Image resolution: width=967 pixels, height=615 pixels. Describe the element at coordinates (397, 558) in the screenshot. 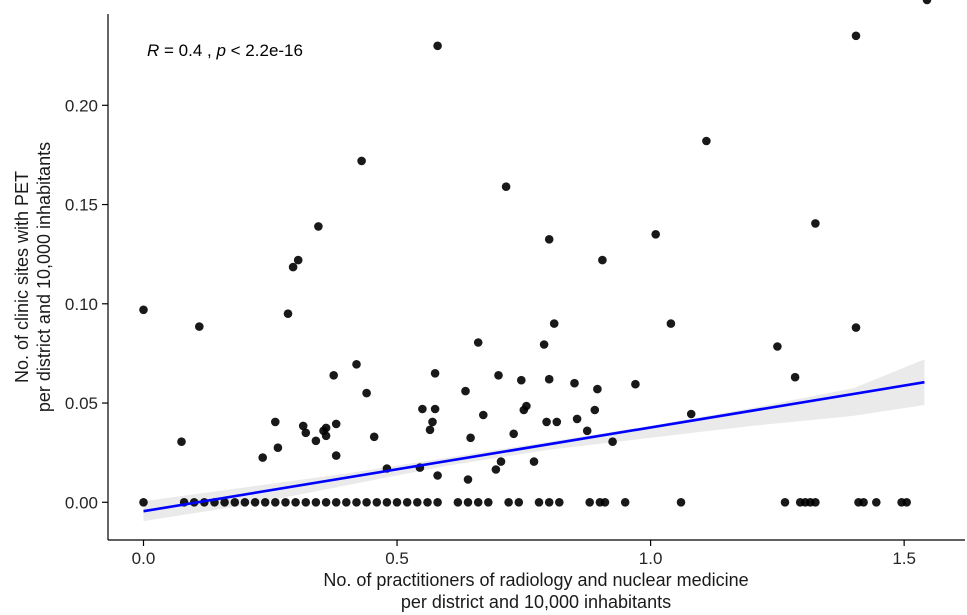

I see `x-tick-label: 0.5` at that location.